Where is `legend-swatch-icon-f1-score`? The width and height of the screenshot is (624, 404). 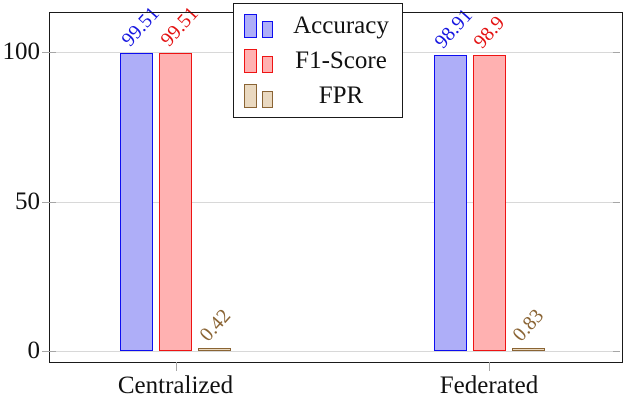 legend-swatch-icon-f1-score is located at coordinates (265, 60).